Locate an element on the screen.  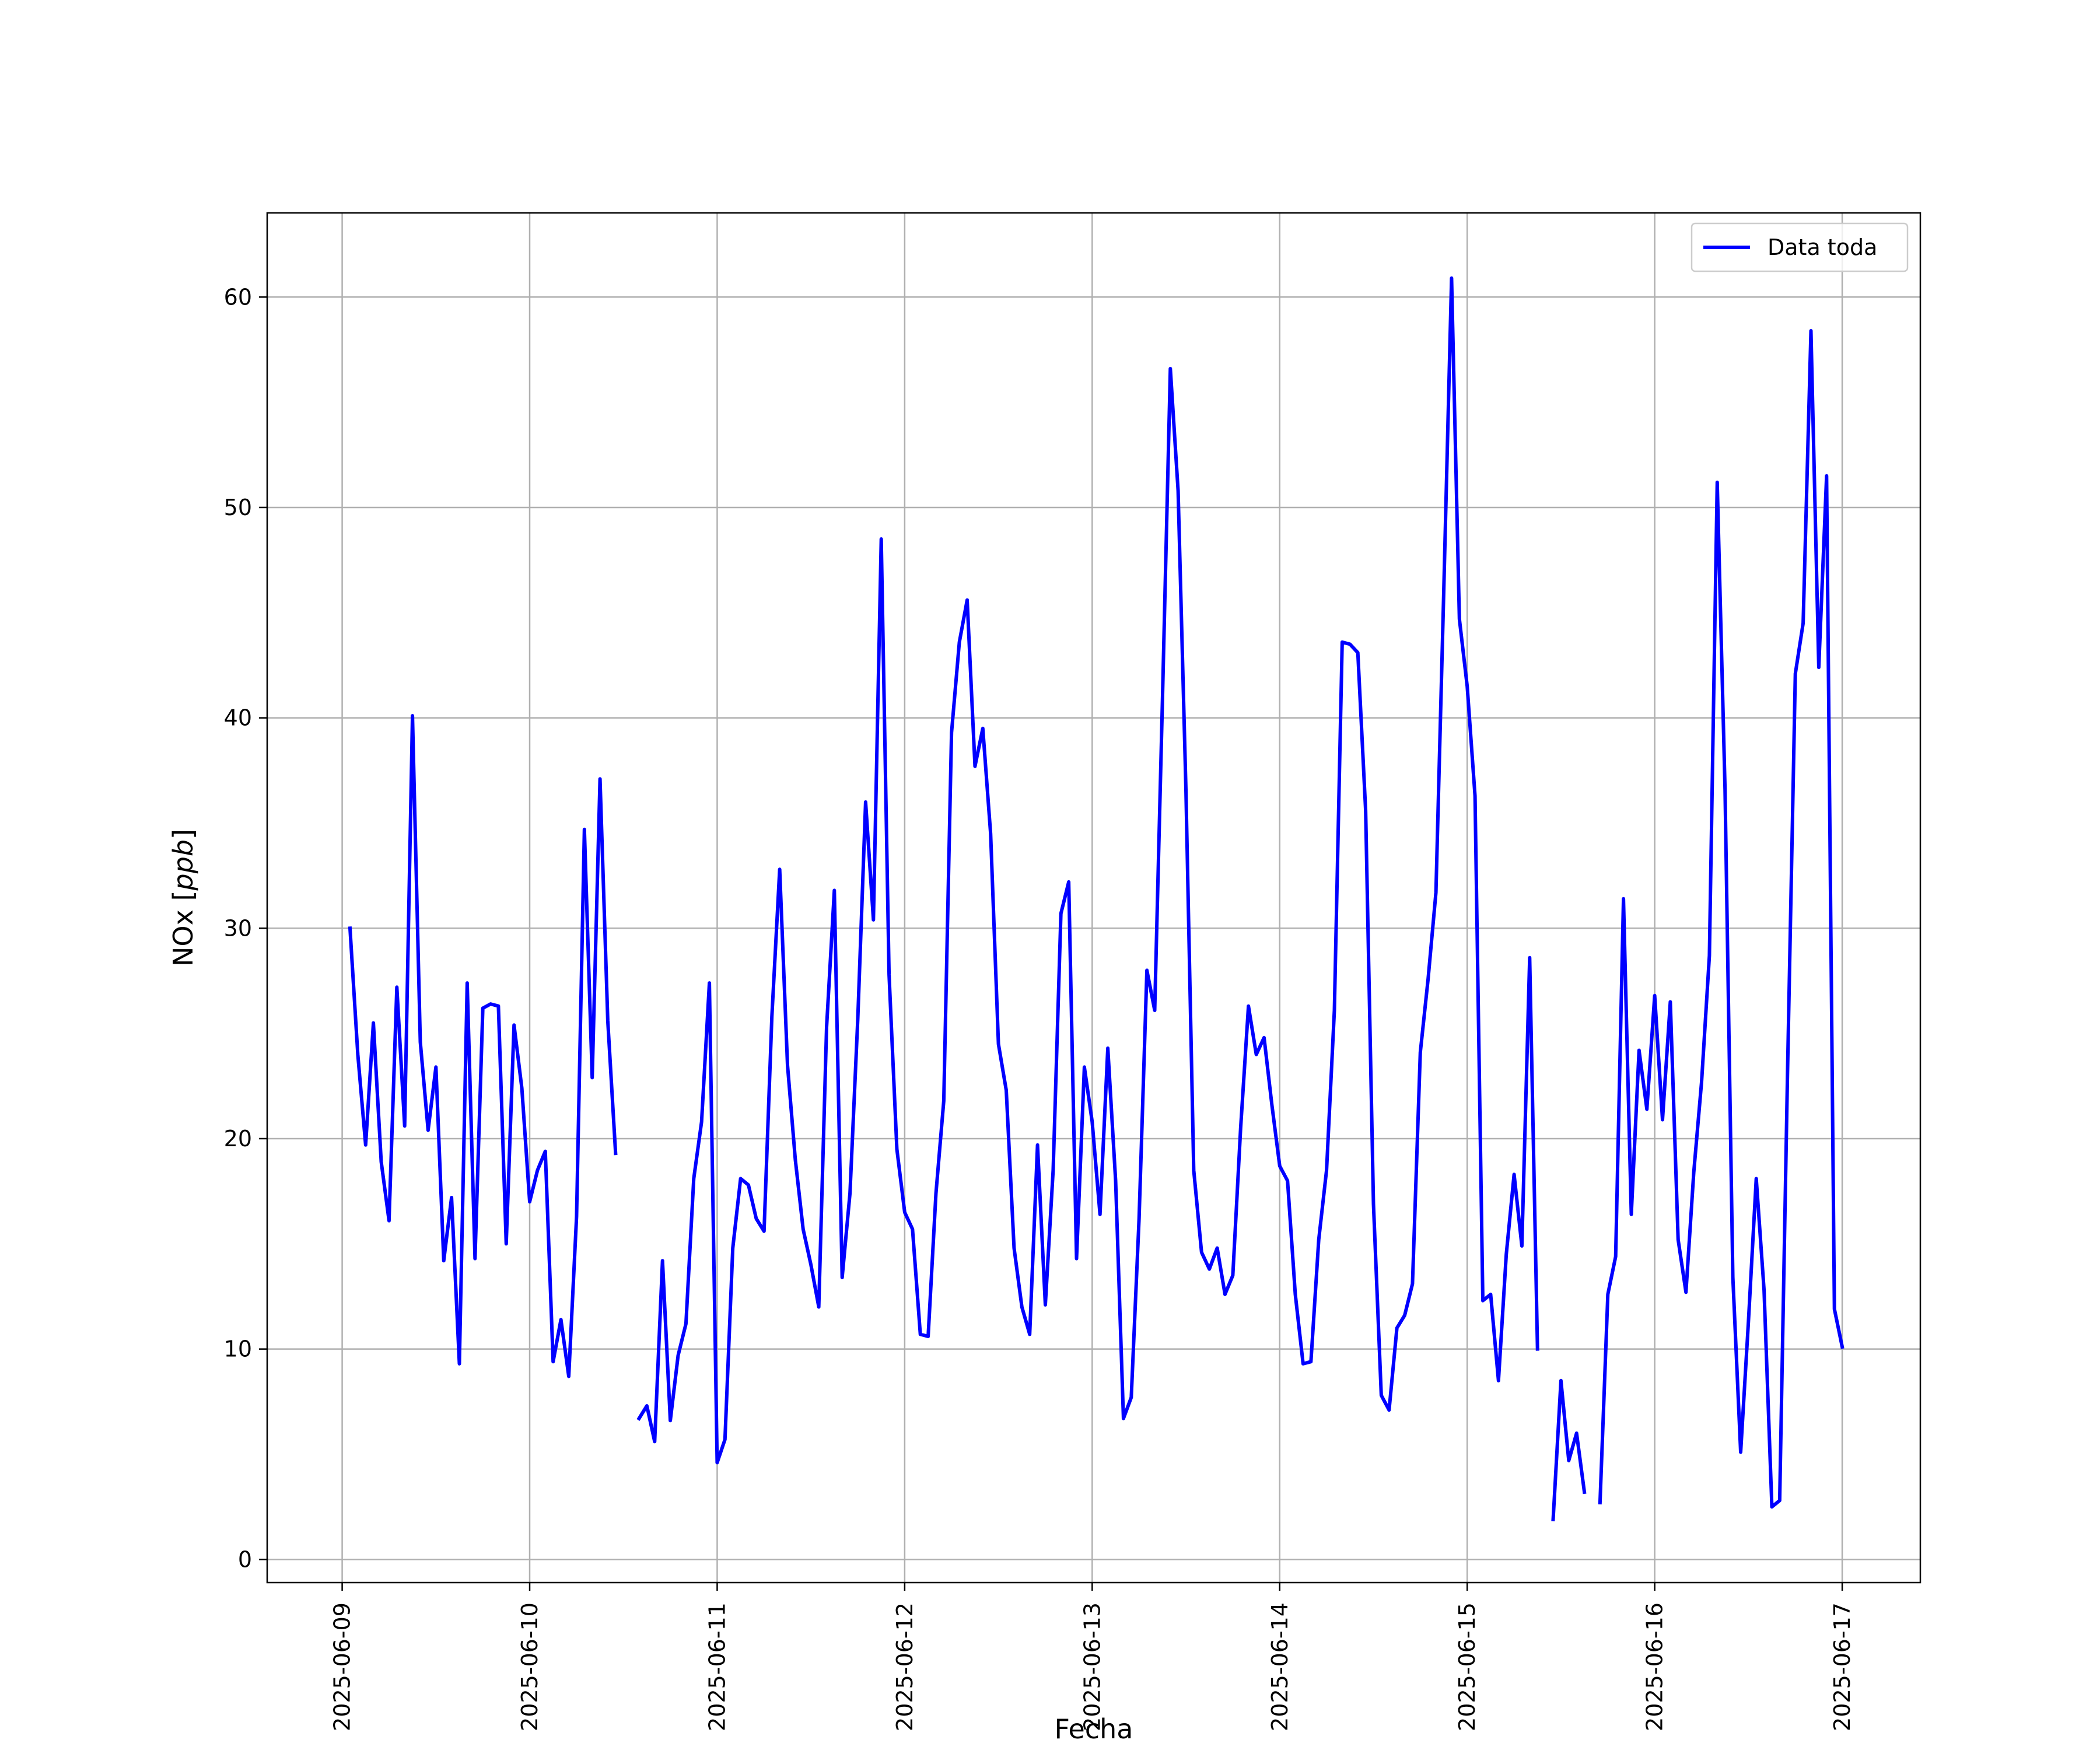
y-axis-label: NOx [ppb] is located at coordinates (183, 898).